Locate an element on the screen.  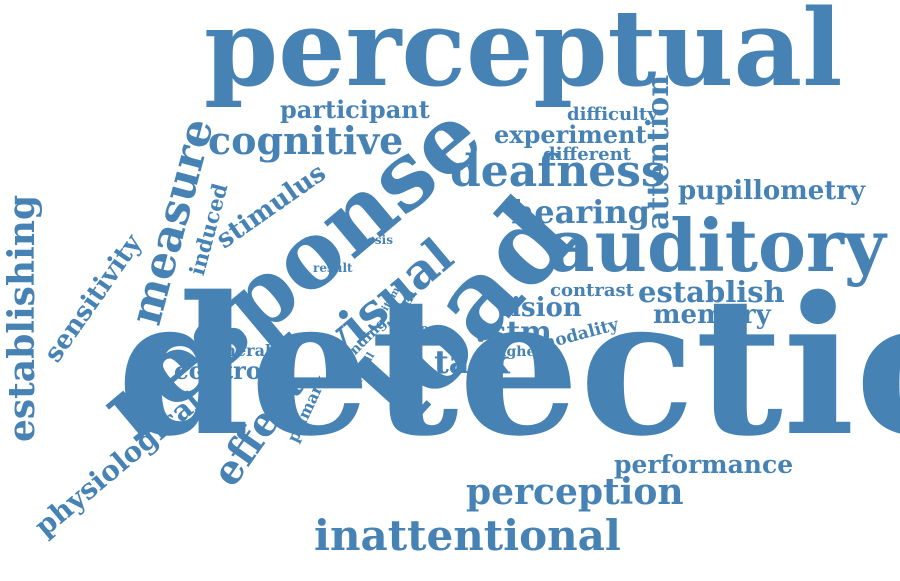
word-task: task is located at coordinates (472, 362).